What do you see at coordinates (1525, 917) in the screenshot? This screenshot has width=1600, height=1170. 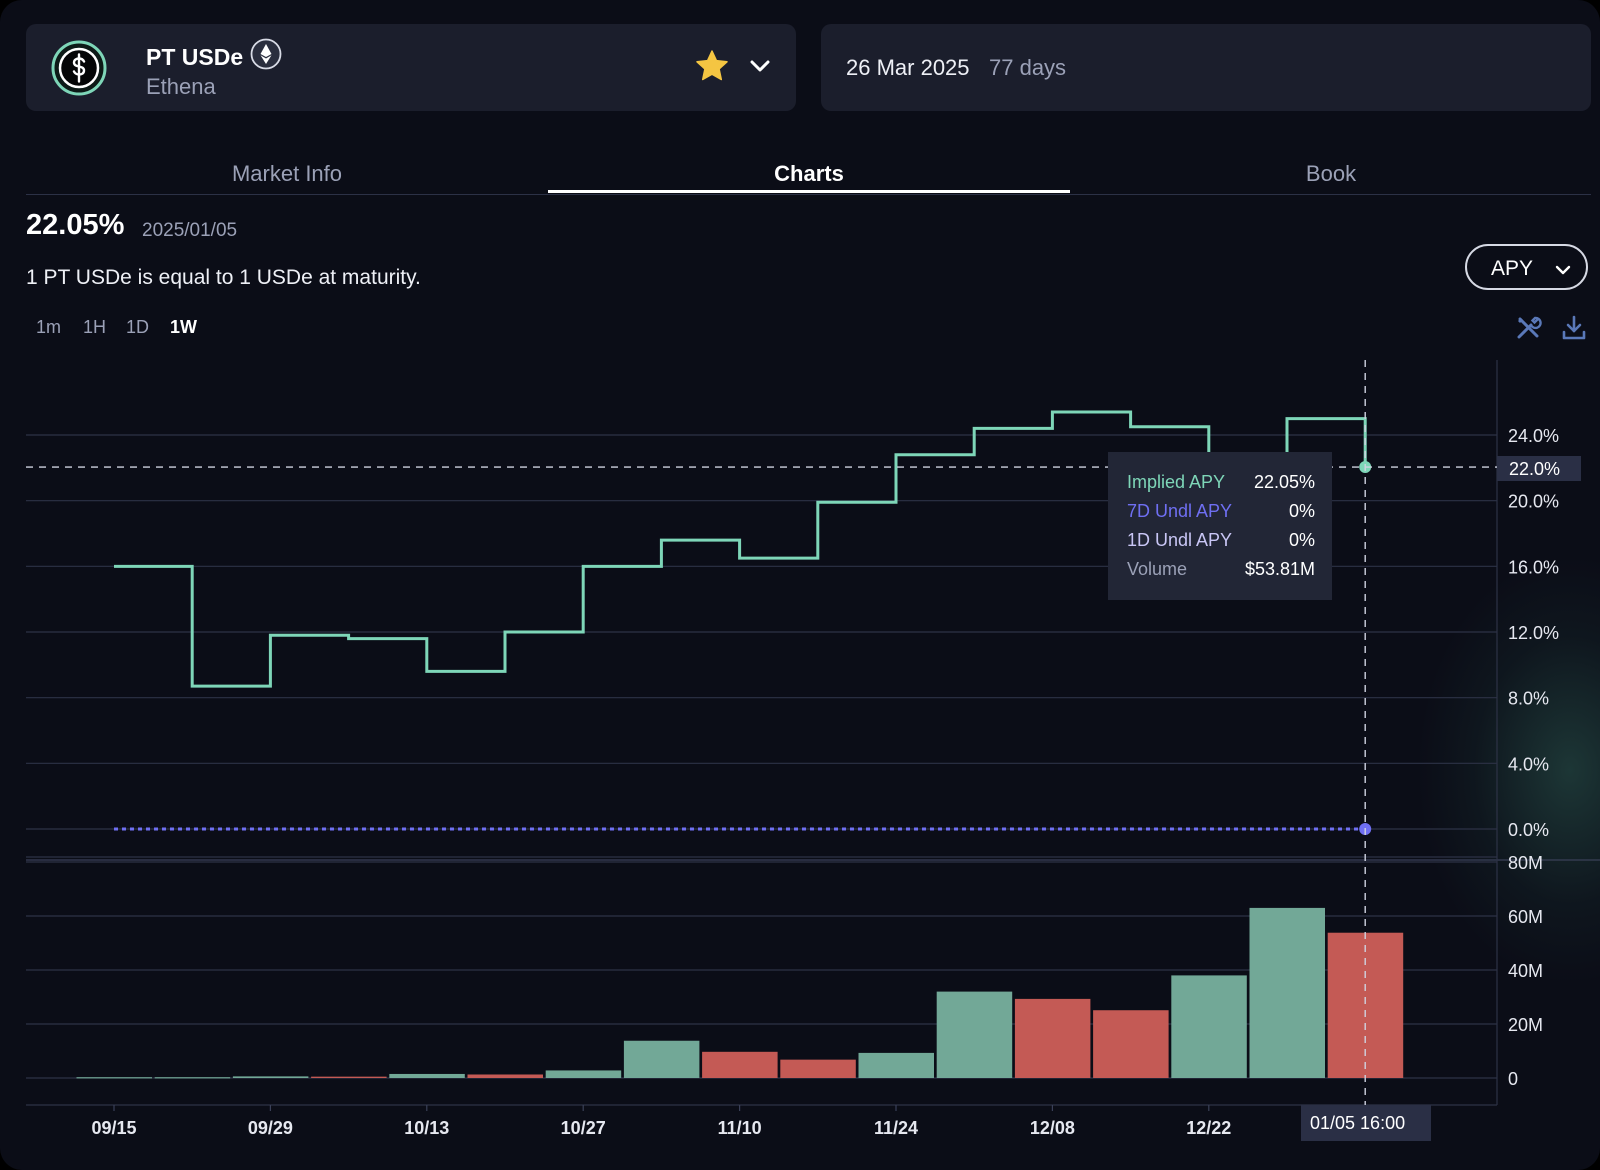 I see `y-tick-label: 60M` at bounding box center [1525, 917].